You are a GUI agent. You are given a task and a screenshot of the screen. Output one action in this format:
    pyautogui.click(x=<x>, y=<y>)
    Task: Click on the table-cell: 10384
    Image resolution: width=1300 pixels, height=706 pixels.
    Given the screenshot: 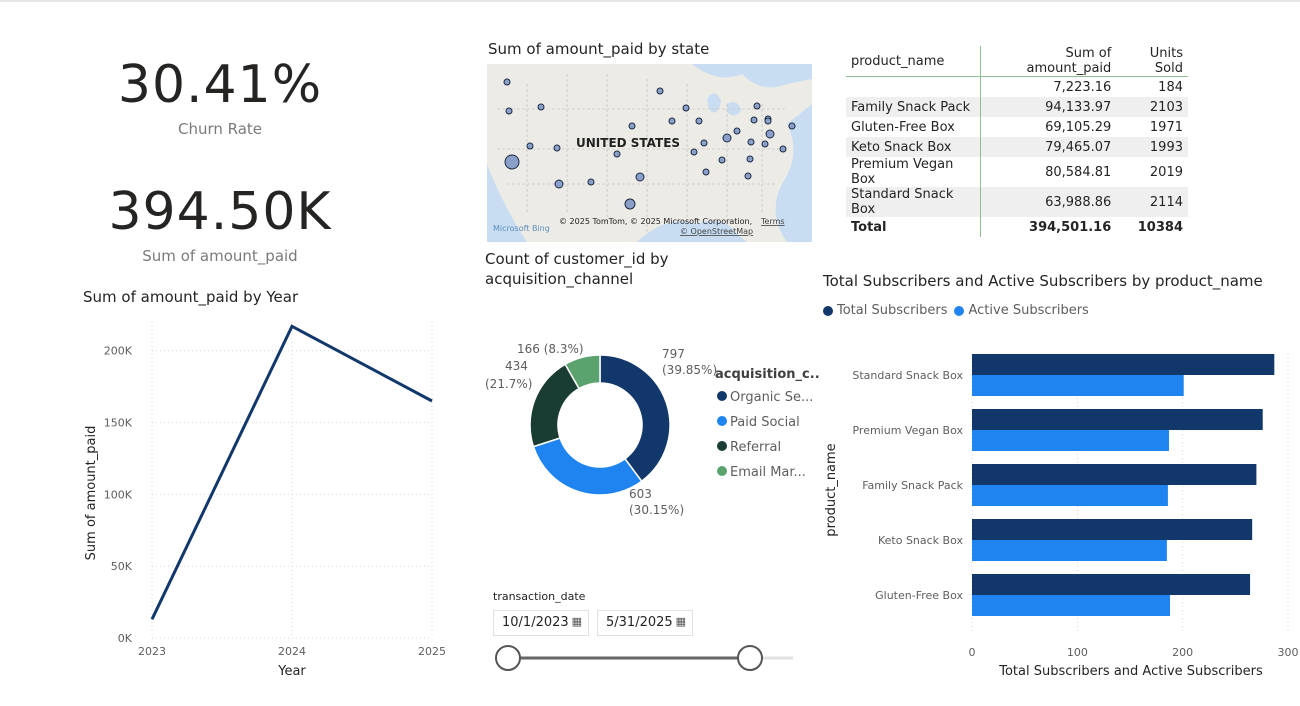 What is the action you would take?
    pyautogui.click(x=1160, y=227)
    